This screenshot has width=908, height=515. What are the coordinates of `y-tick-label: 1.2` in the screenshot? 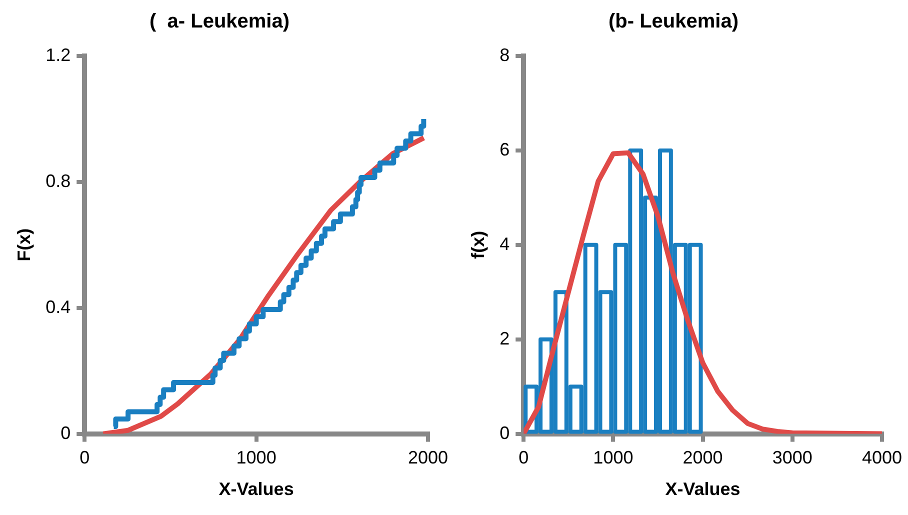 It's located at (58, 54).